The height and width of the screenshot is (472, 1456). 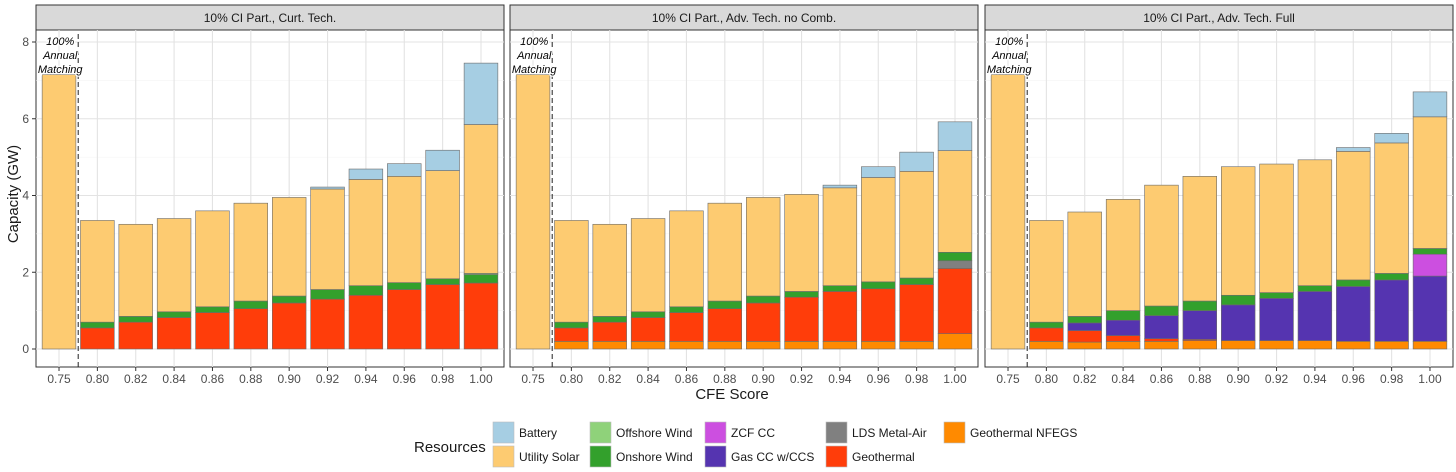 I want to click on annotation-line: Annual, so click(x=1009, y=56).